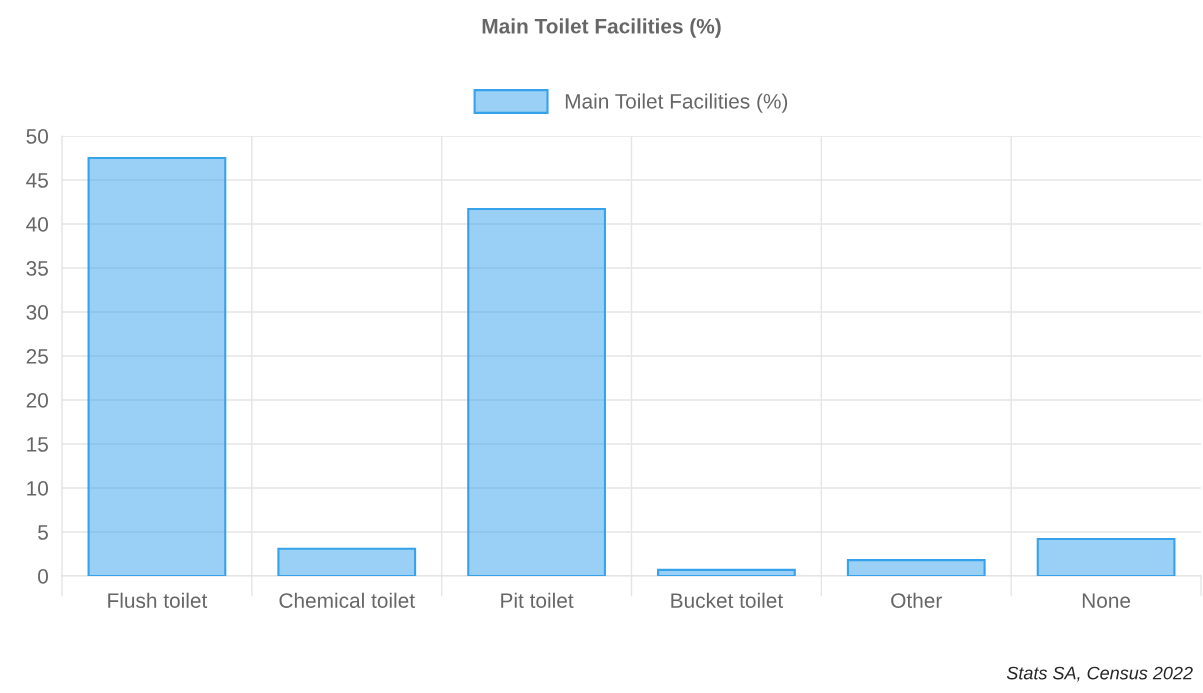  I want to click on x-tick-label: None, so click(1106, 600).